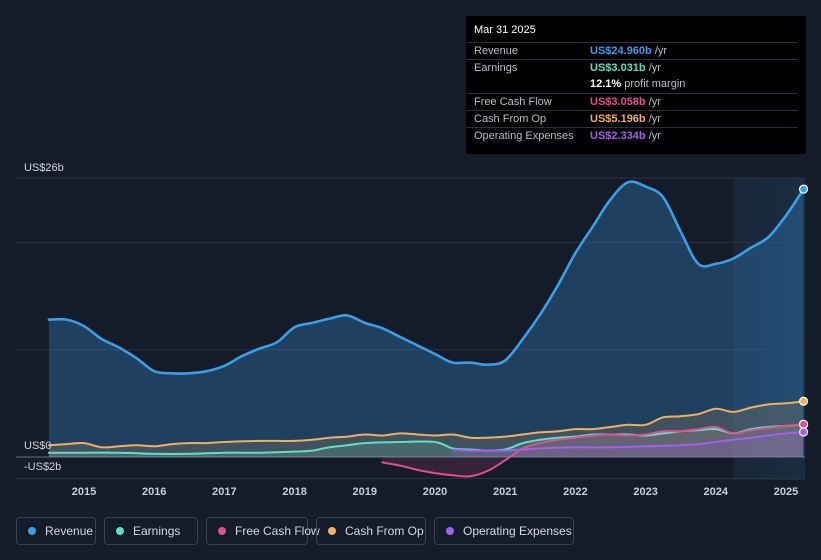 This screenshot has width=821, height=560. I want to click on tooltip-row-value: 12.1% profit margin, so click(637, 84).